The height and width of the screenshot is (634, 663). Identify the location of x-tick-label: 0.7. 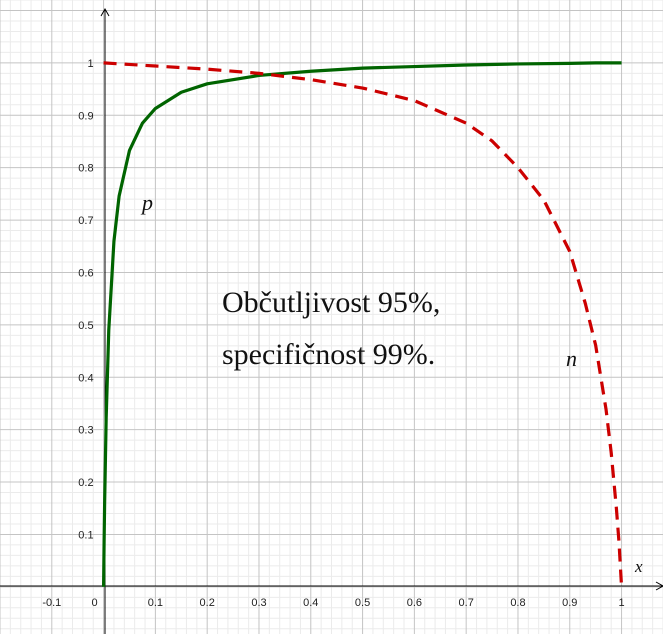
(466, 603).